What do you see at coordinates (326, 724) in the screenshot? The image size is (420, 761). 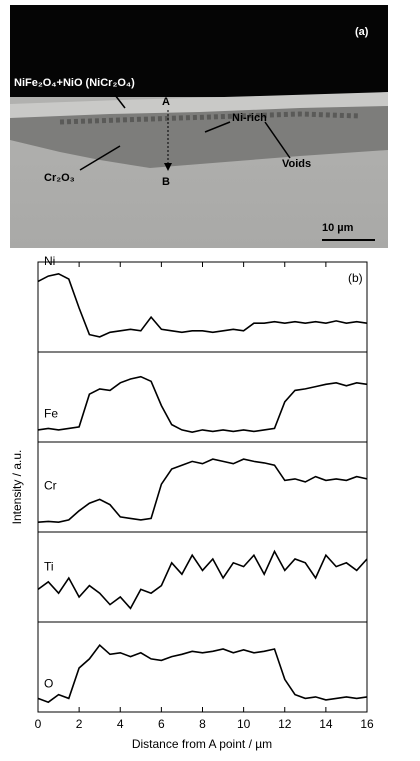 I see `x-tick-label: 14` at bounding box center [326, 724].